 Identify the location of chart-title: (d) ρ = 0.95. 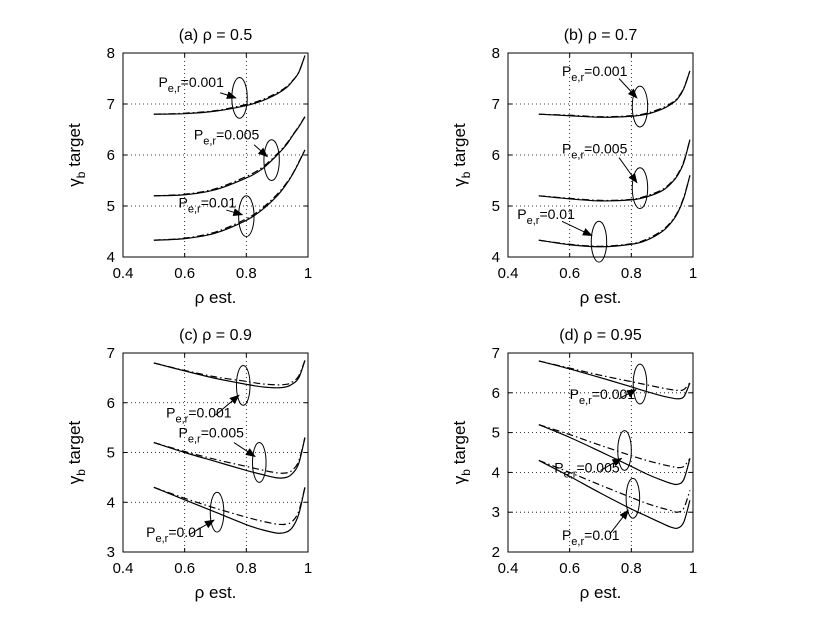
(600, 335).